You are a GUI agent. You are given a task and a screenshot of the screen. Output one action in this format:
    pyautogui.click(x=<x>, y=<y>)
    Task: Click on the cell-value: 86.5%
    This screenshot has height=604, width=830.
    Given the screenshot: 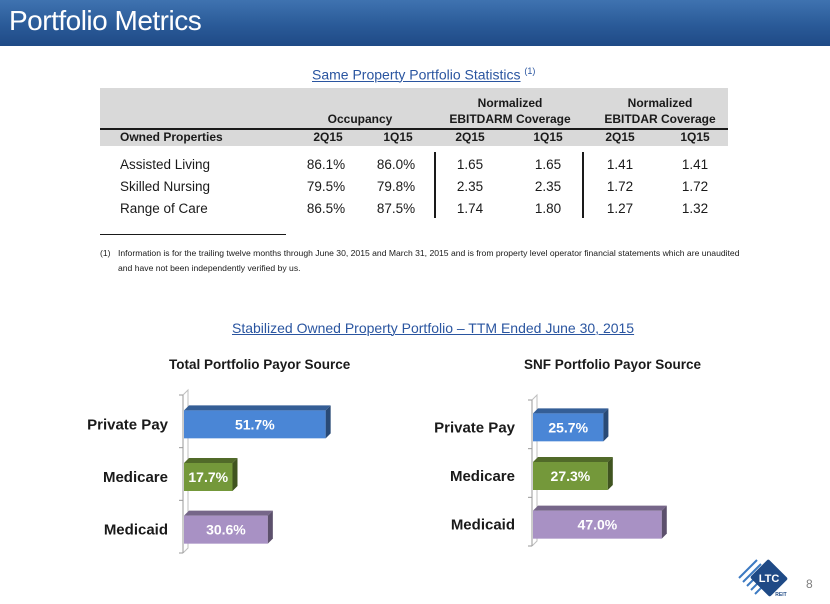 What is the action you would take?
    pyautogui.click(x=326, y=208)
    